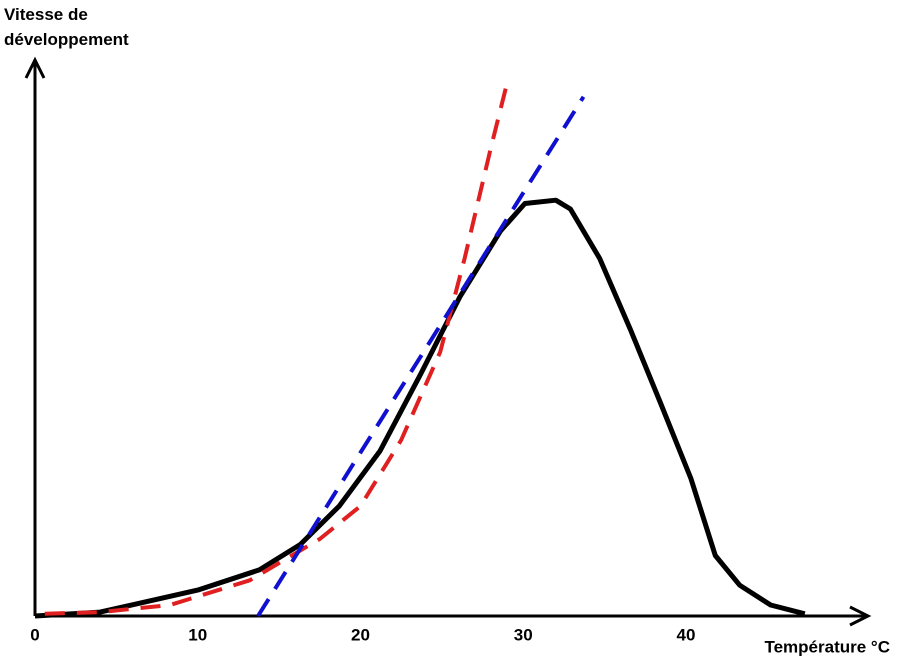 The image size is (900, 660). What do you see at coordinates (35, 67) in the screenshot?
I see `y-arrow` at bounding box center [35, 67].